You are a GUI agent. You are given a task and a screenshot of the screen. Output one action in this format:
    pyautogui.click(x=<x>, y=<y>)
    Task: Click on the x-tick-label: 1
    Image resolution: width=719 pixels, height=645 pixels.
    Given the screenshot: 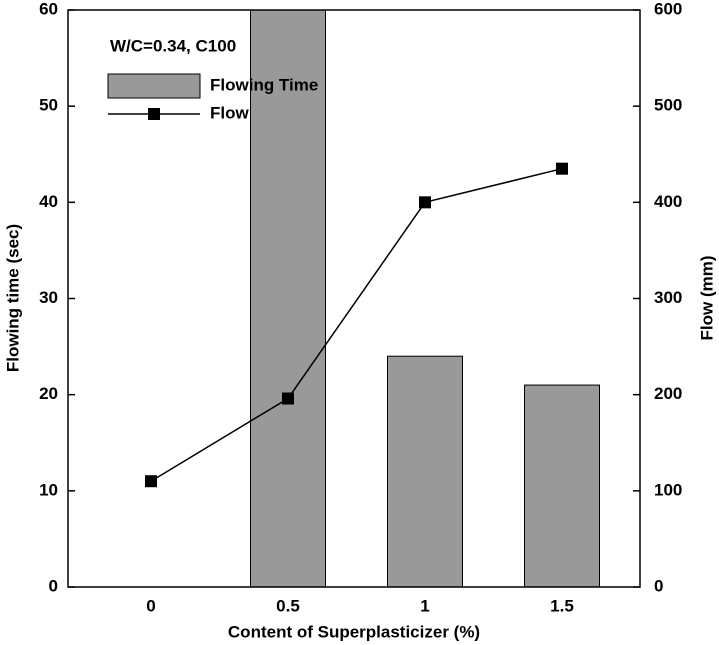 What is the action you would take?
    pyautogui.click(x=424, y=605)
    